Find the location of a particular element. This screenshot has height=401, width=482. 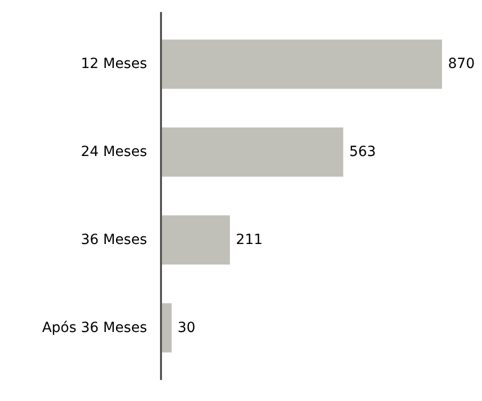

data-label: 563 is located at coordinates (362, 152).